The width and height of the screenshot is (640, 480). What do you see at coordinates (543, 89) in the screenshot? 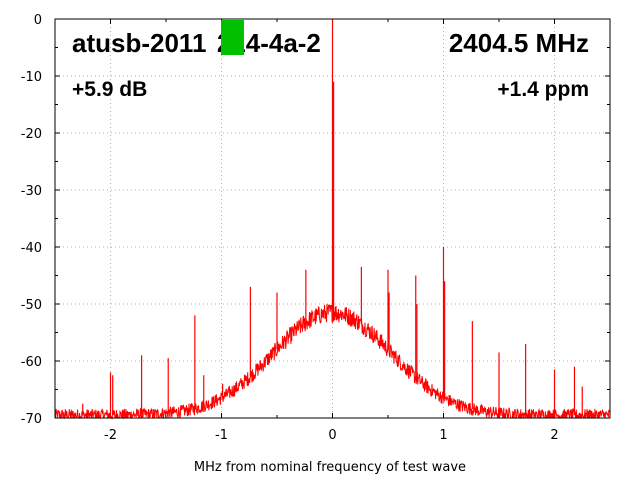
I see `offset-label: +1.4 ppm` at bounding box center [543, 89].